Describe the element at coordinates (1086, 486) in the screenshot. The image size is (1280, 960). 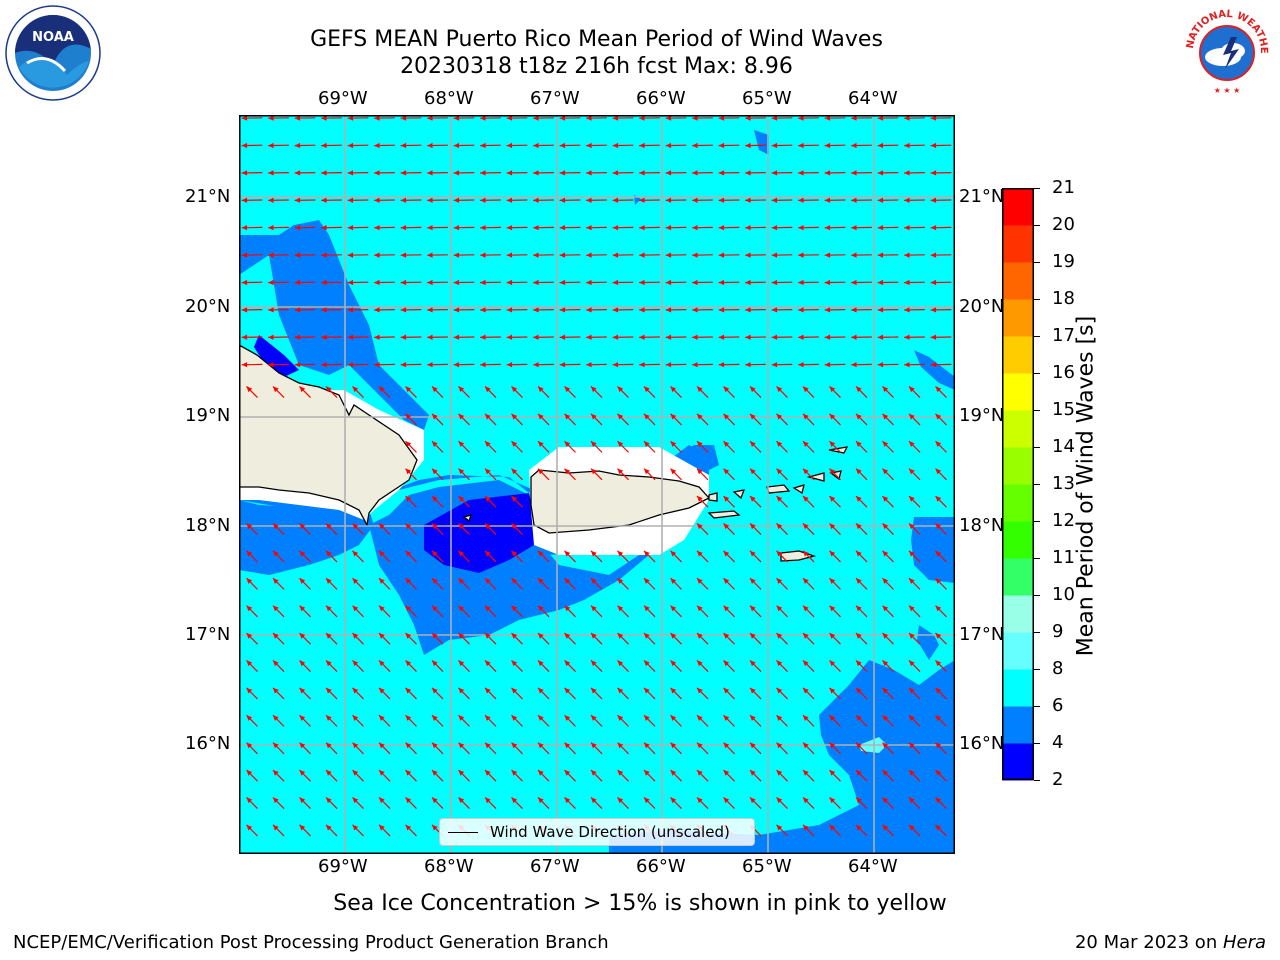
I see `colorbar-label: Mean Period of Wind Waves [s]` at that location.